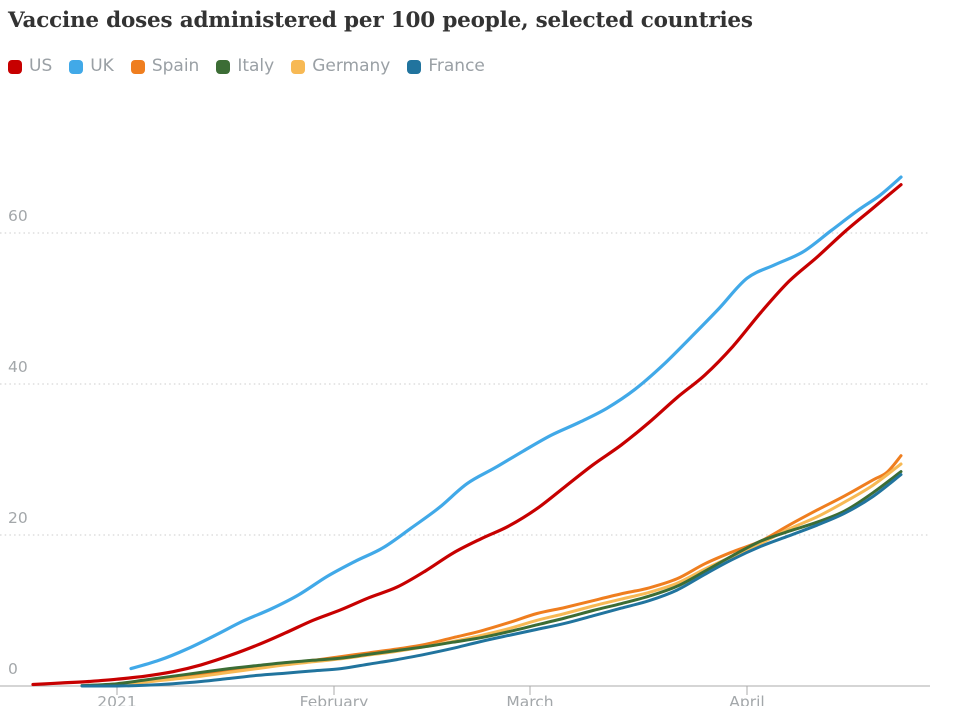  What do you see at coordinates (746, 699) in the screenshot?
I see `x-axis-tick-label: April` at bounding box center [746, 699].